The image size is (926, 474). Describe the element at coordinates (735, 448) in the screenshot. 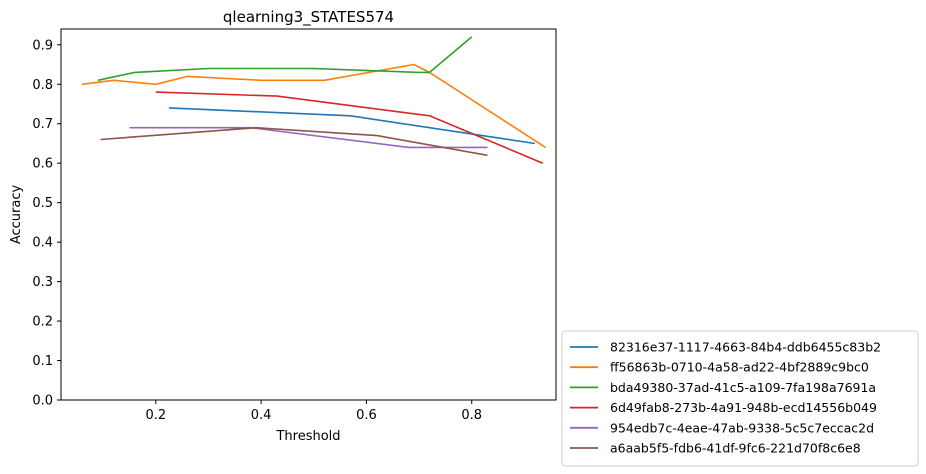

I see `legend-label: a6aab5f5-fdb6-41df-9fc6-221d70f8c6e8` at that location.